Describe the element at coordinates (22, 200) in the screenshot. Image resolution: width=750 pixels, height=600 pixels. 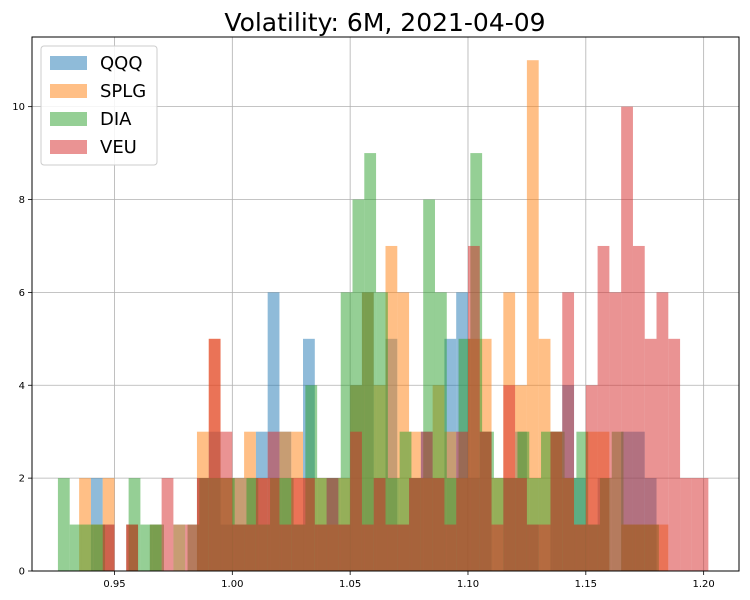
I see `y-tick-label: 8` at that location.